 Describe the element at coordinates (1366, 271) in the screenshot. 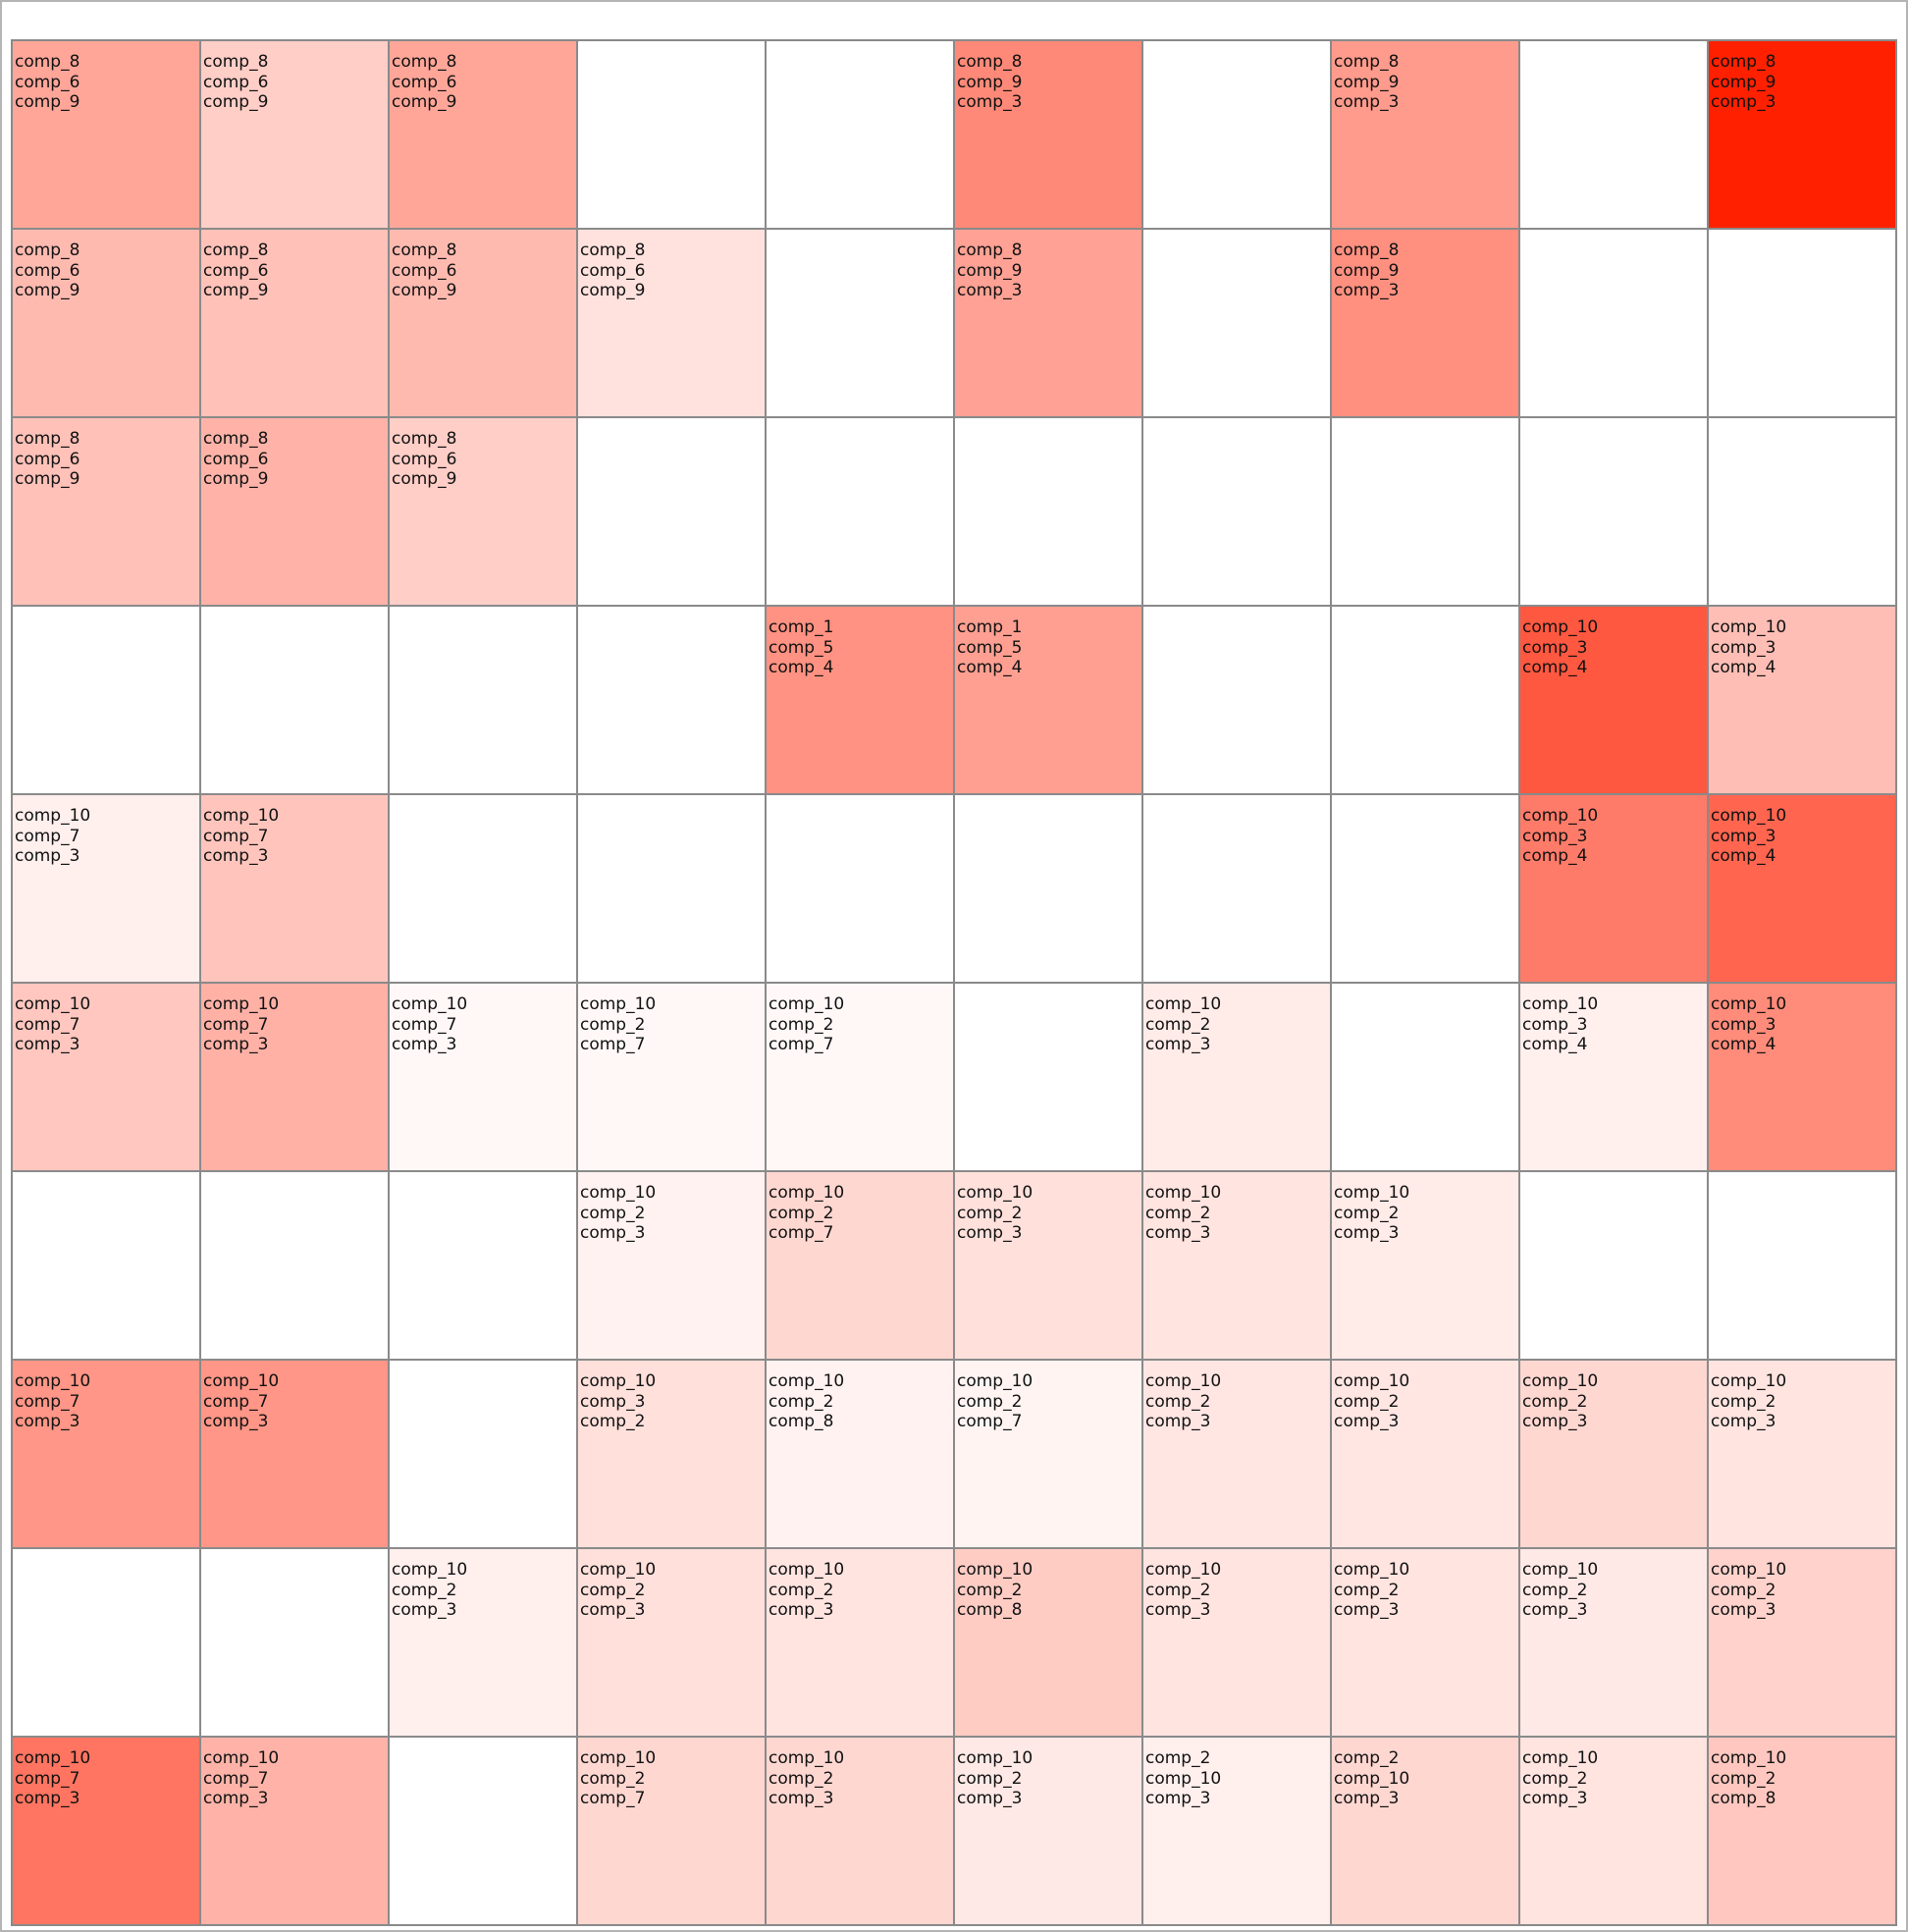

I see `cell-labels: comp_8 comp_9 comp_3` at that location.